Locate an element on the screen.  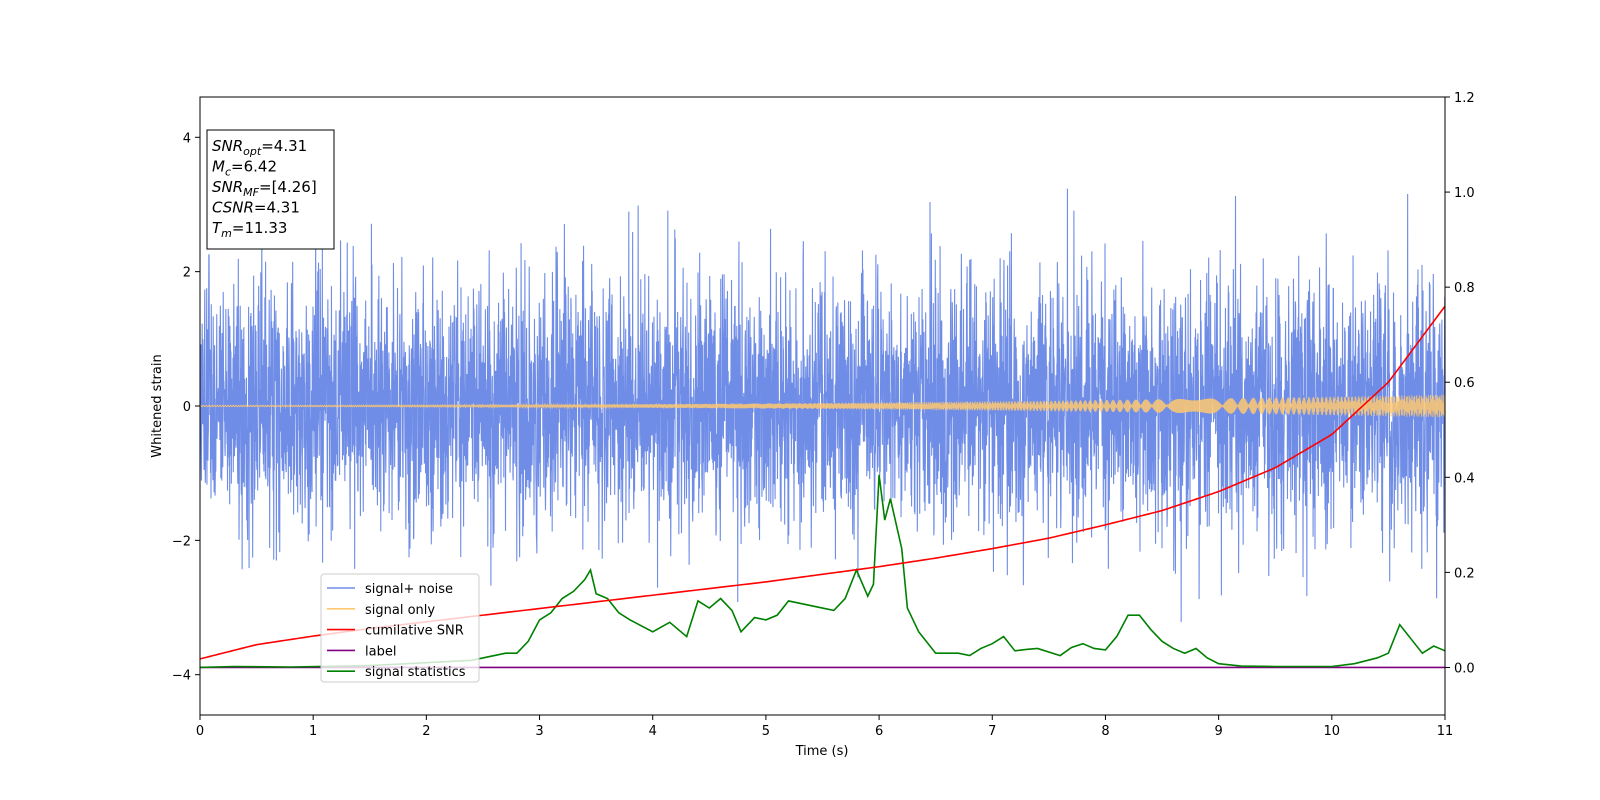
info-line: CSNR=4.31 is located at coordinates (256, 208).